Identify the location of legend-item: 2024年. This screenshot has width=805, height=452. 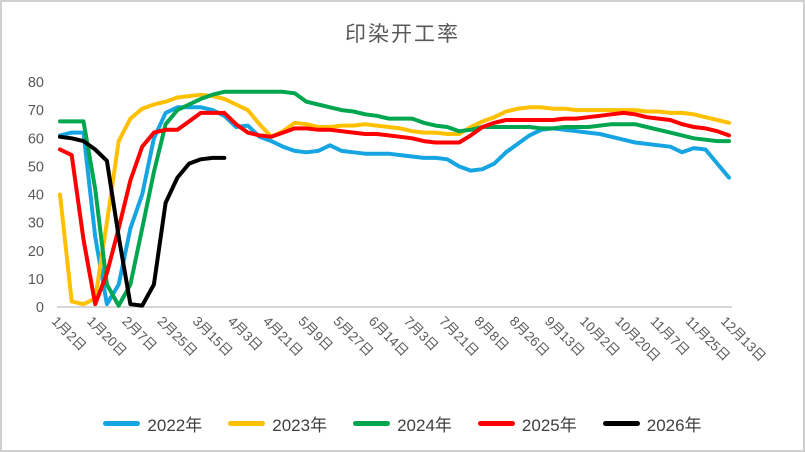
(402, 423).